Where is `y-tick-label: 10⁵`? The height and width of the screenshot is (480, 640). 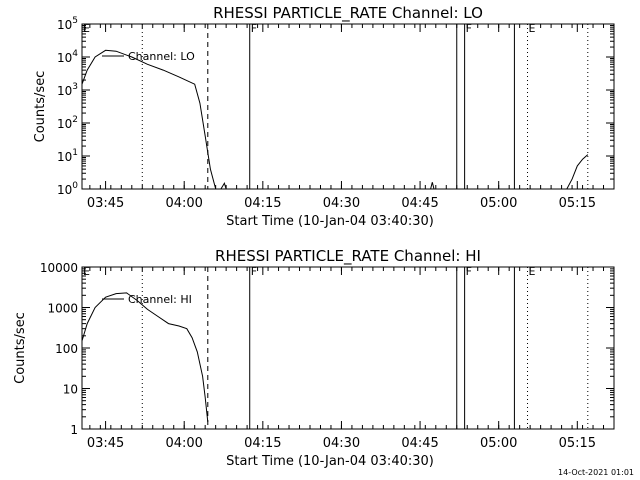
y-tick-label: 10⁵ is located at coordinates (67, 24).